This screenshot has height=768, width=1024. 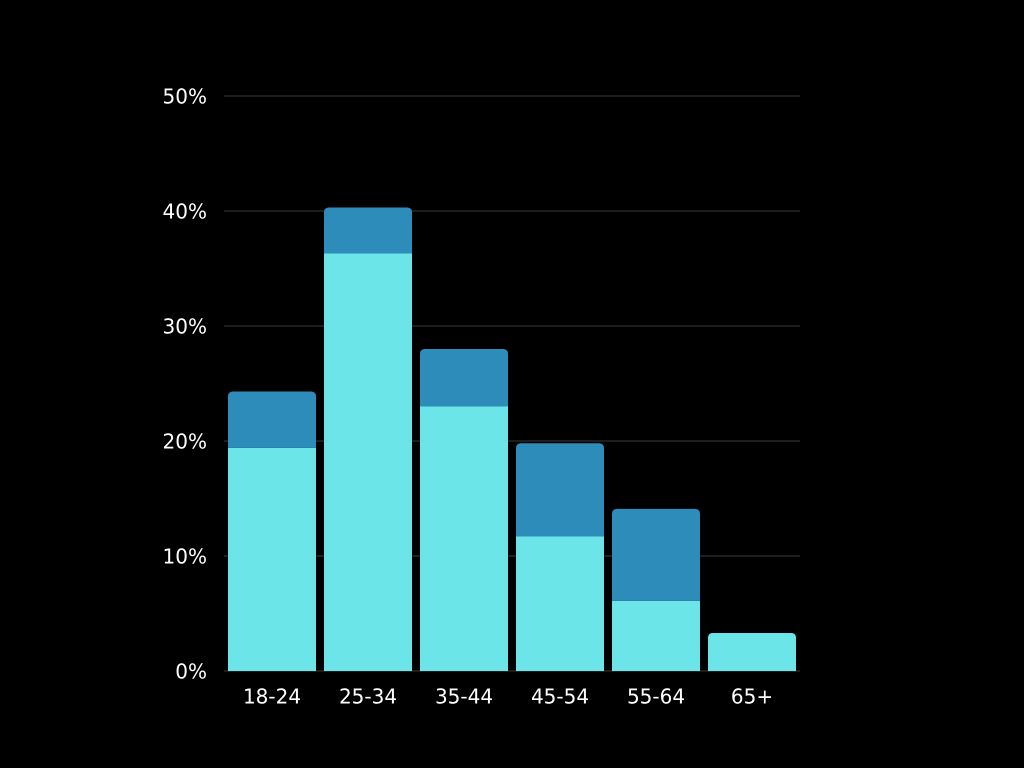 What do you see at coordinates (464, 697) in the screenshot?
I see `x-tick-label: 35-44` at bounding box center [464, 697].